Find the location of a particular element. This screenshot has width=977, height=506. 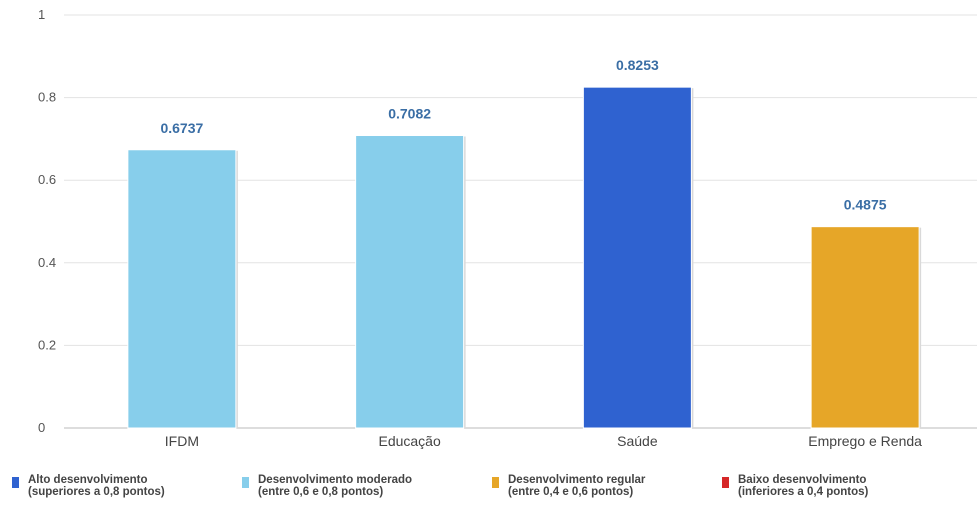

y-tick-label: 1 is located at coordinates (41, 14).